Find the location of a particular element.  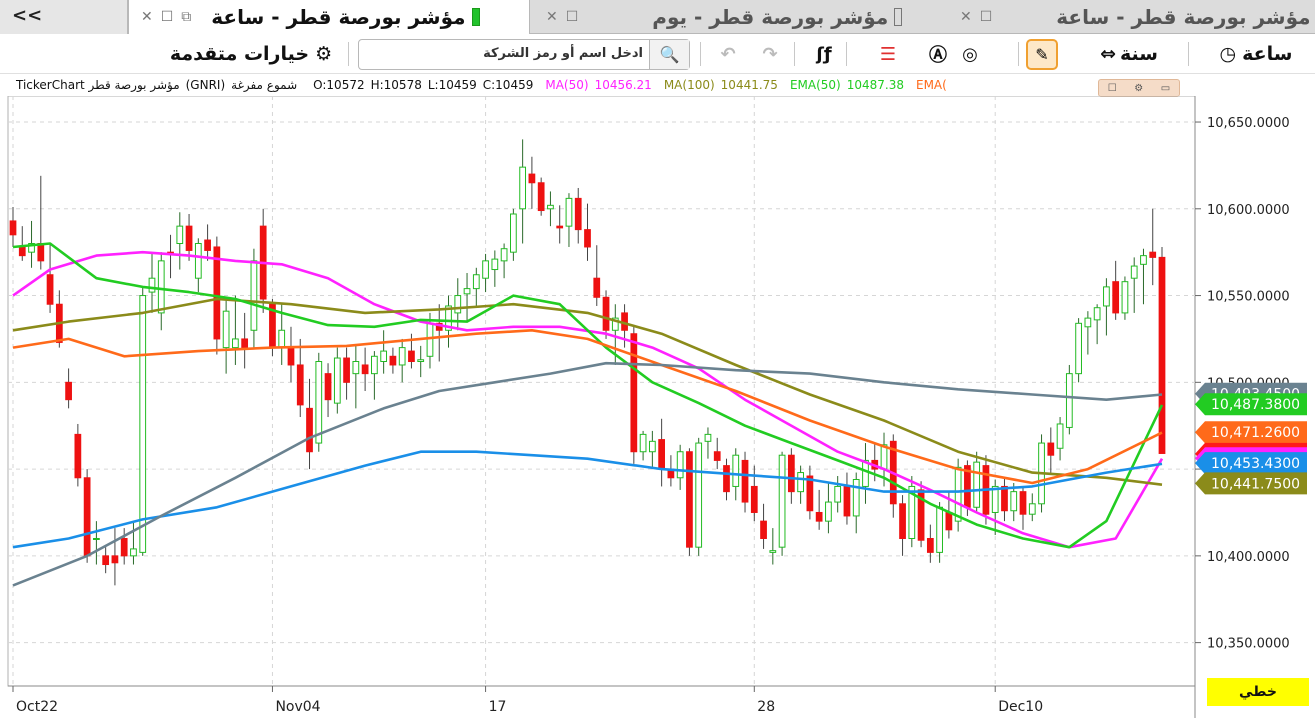

detach-icon: ⧉ is located at coordinates (186, 17).